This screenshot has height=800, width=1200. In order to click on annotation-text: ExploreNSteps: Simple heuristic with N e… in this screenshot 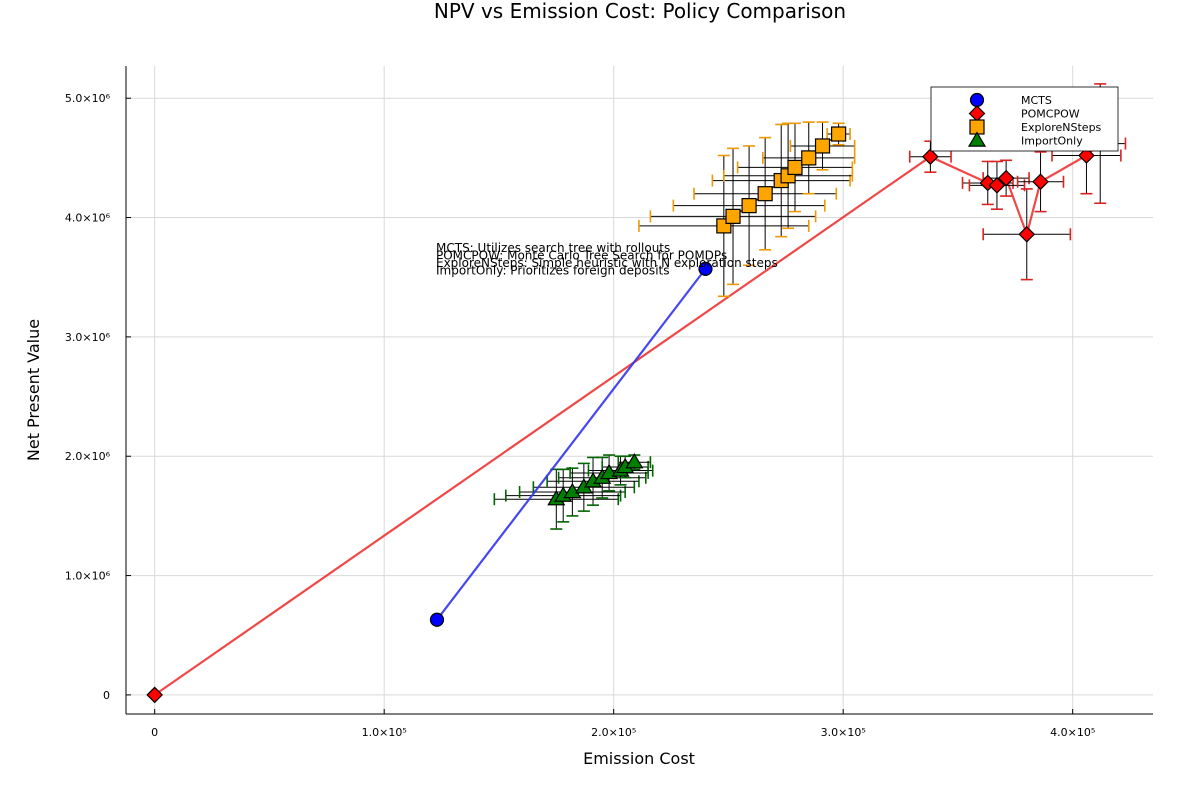, I will do `click(607, 263)`.